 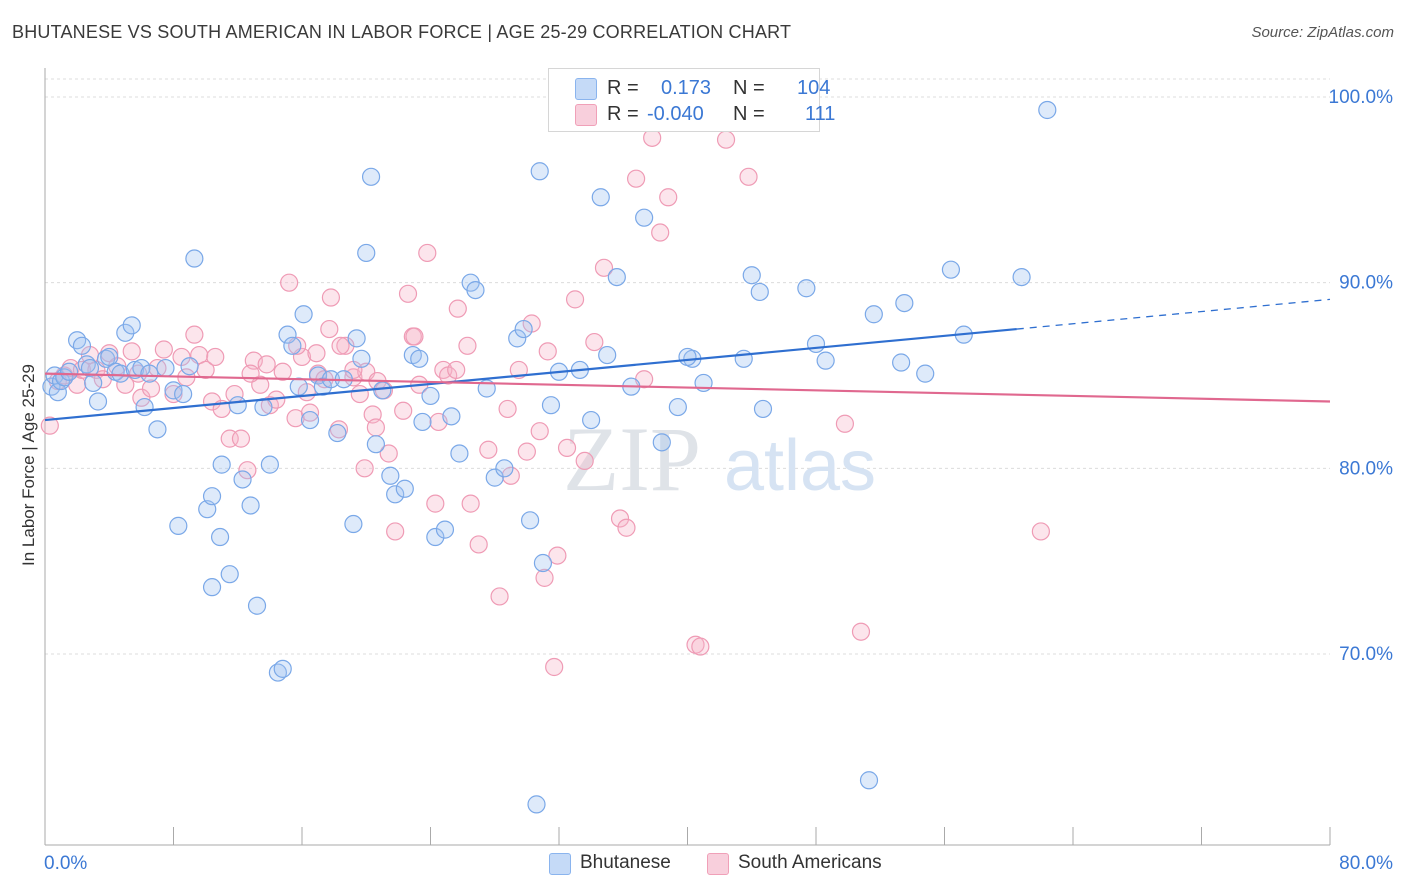 What do you see at coordinates (1366, 468) in the screenshot?
I see `y-tick-label: 80.0%` at bounding box center [1366, 468].